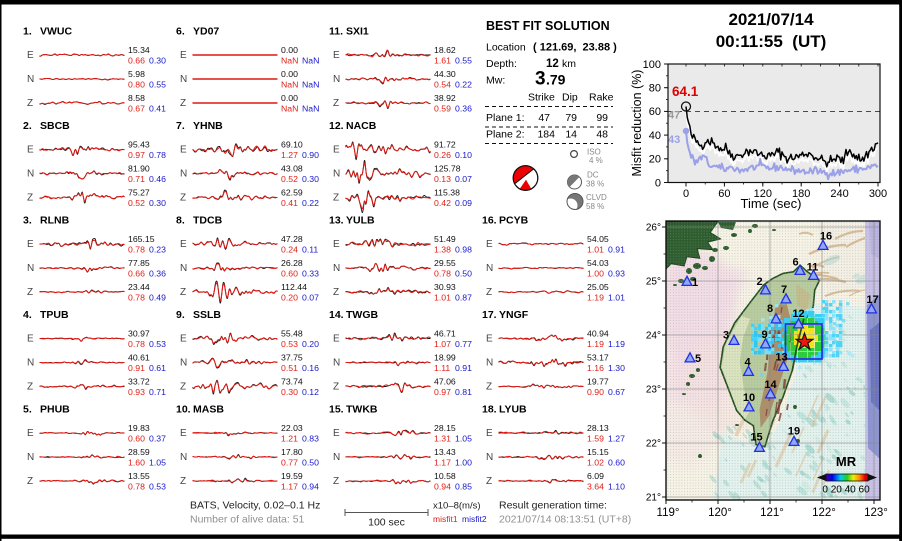 This screenshot has width=902, height=541. Describe the element at coordinates (548, 26) in the screenshot. I see `svg-text: BEST FIT SOLUTION` at that location.